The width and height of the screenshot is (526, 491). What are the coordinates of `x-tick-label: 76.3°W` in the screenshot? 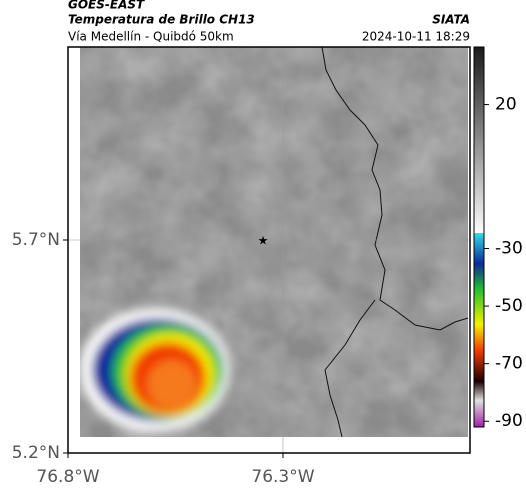 It's located at (282, 477).